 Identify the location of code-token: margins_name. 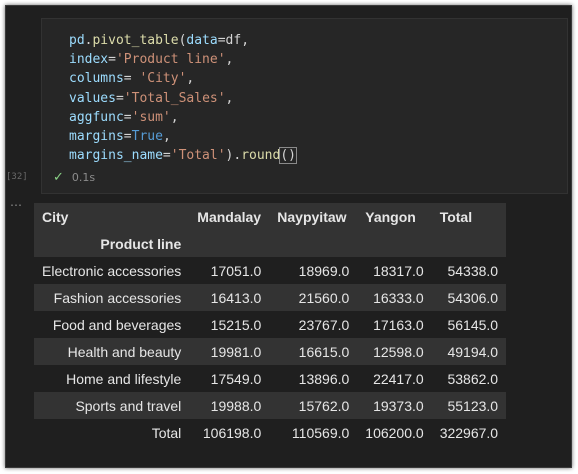
(116, 156).